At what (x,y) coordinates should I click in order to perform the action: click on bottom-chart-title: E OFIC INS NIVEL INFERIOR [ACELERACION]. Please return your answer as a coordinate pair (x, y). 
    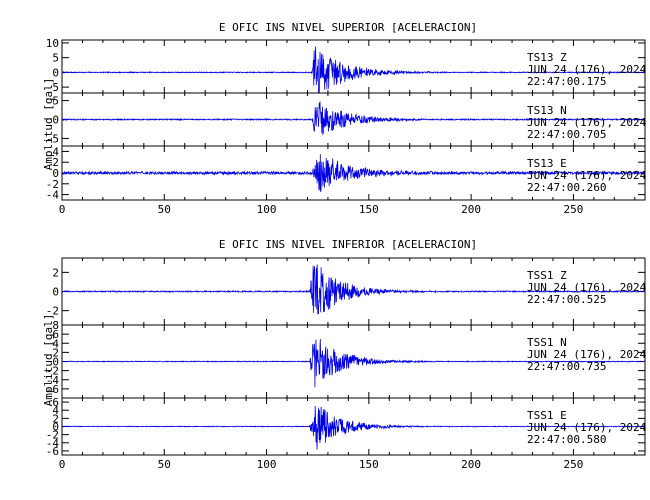
    Looking at the image, I should click on (348, 244).